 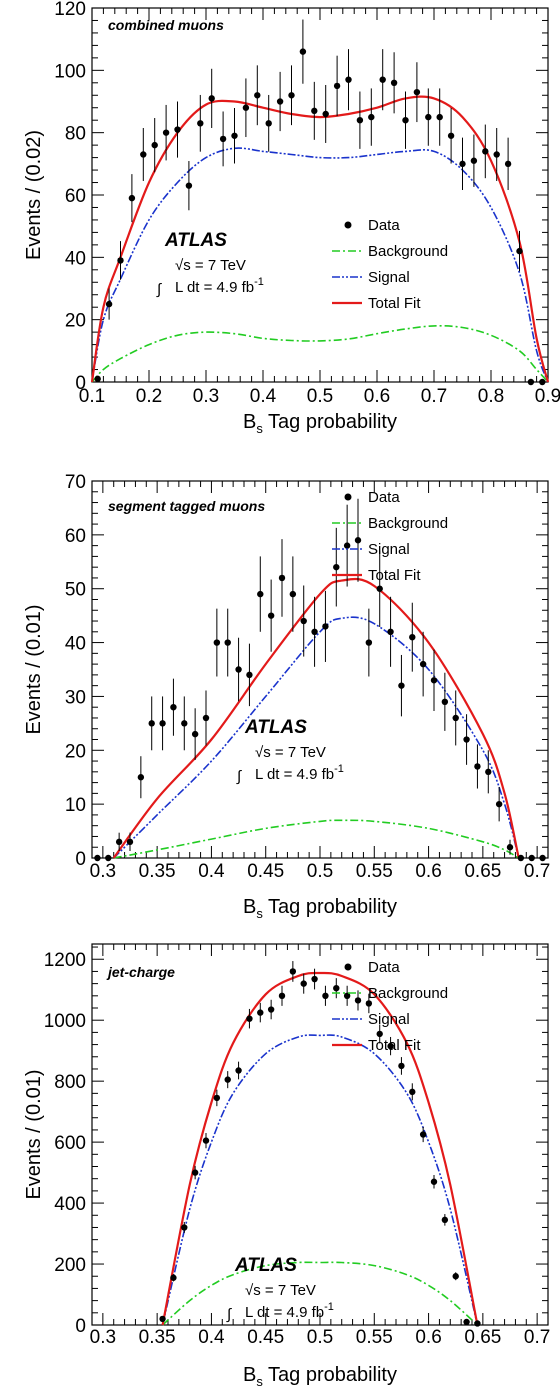 What do you see at coordinates (140, 972) in the screenshot?
I see `plot-title: jet-charge` at bounding box center [140, 972].